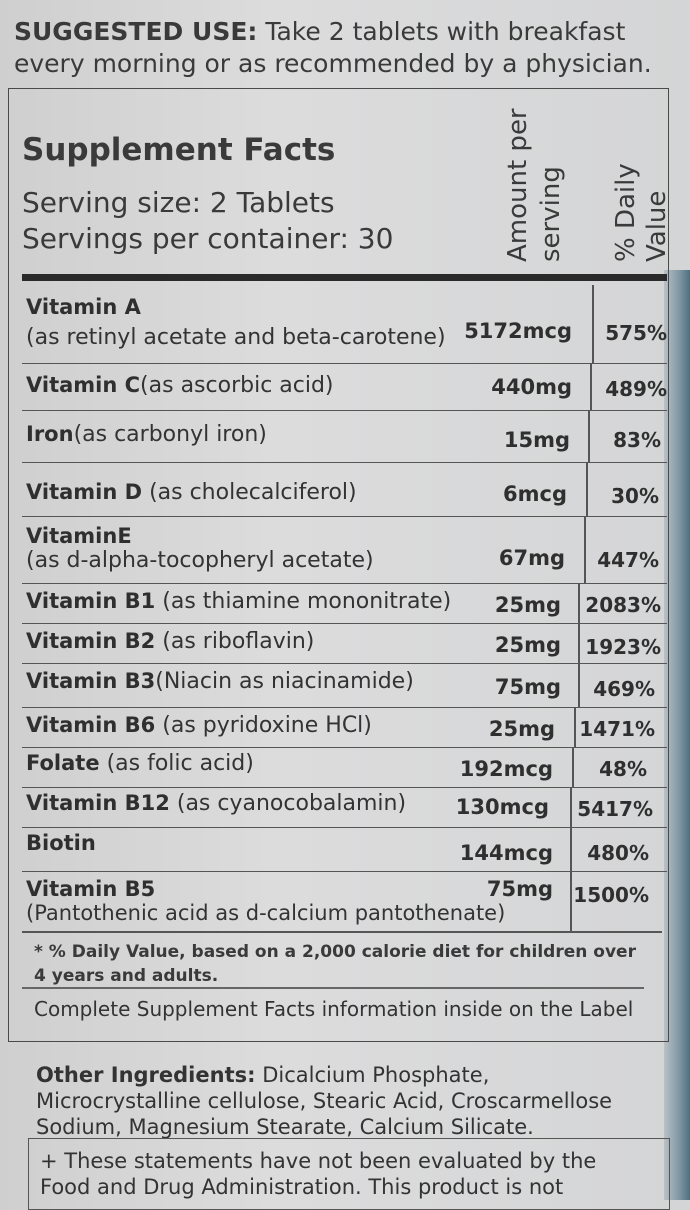  I want to click on nutrient-desc: (as carbonyl iron), so click(170, 434).